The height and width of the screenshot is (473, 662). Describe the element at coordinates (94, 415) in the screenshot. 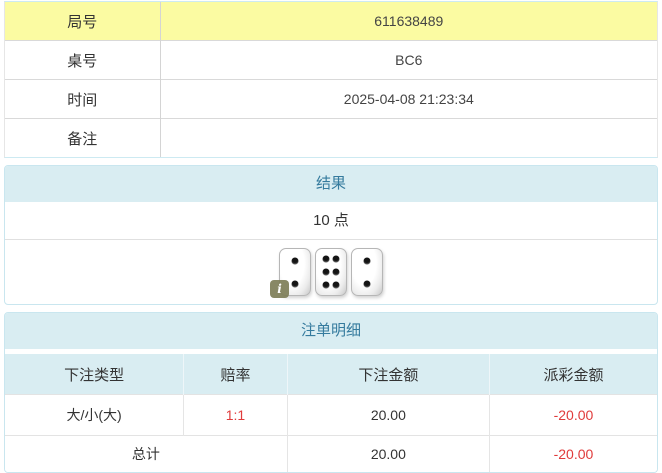

I see `bet-type-cell: 大/小(大)` at that location.